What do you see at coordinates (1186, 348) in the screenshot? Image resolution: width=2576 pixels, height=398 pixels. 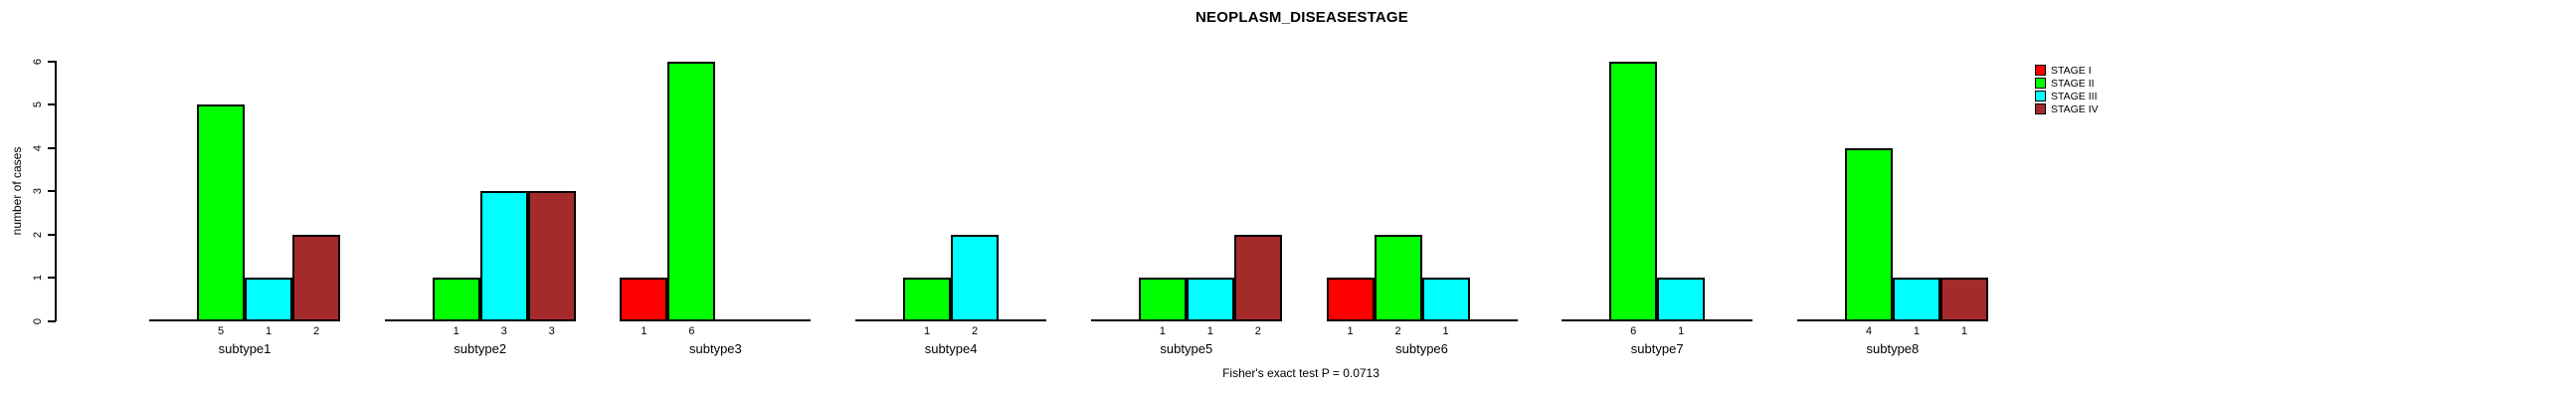 I see `x-group-label: subtype5` at bounding box center [1186, 348].